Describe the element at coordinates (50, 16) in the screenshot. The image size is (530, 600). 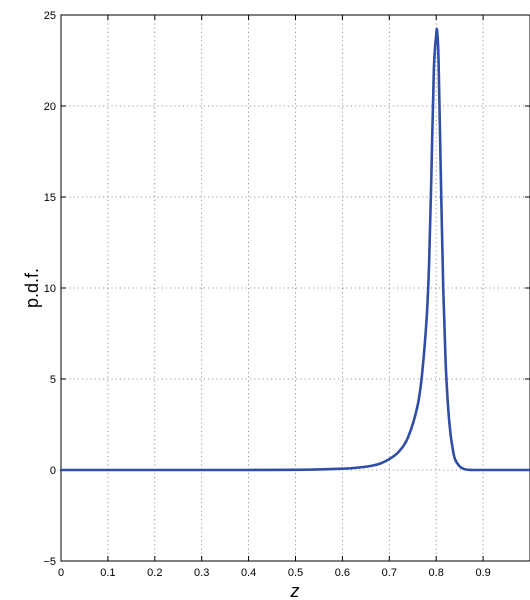
I see `y-tick-label: 25` at that location.